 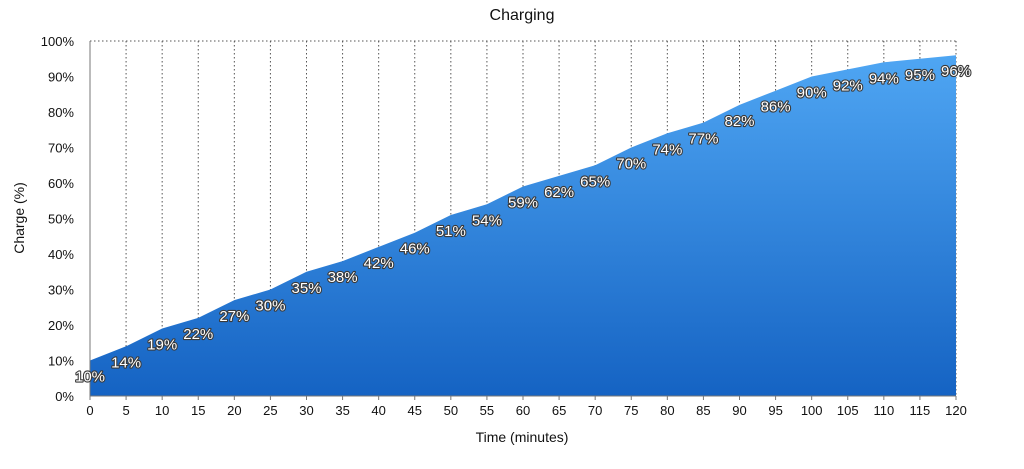 What do you see at coordinates (61, 219) in the screenshot?
I see `y-tick-label: 50%` at bounding box center [61, 219].